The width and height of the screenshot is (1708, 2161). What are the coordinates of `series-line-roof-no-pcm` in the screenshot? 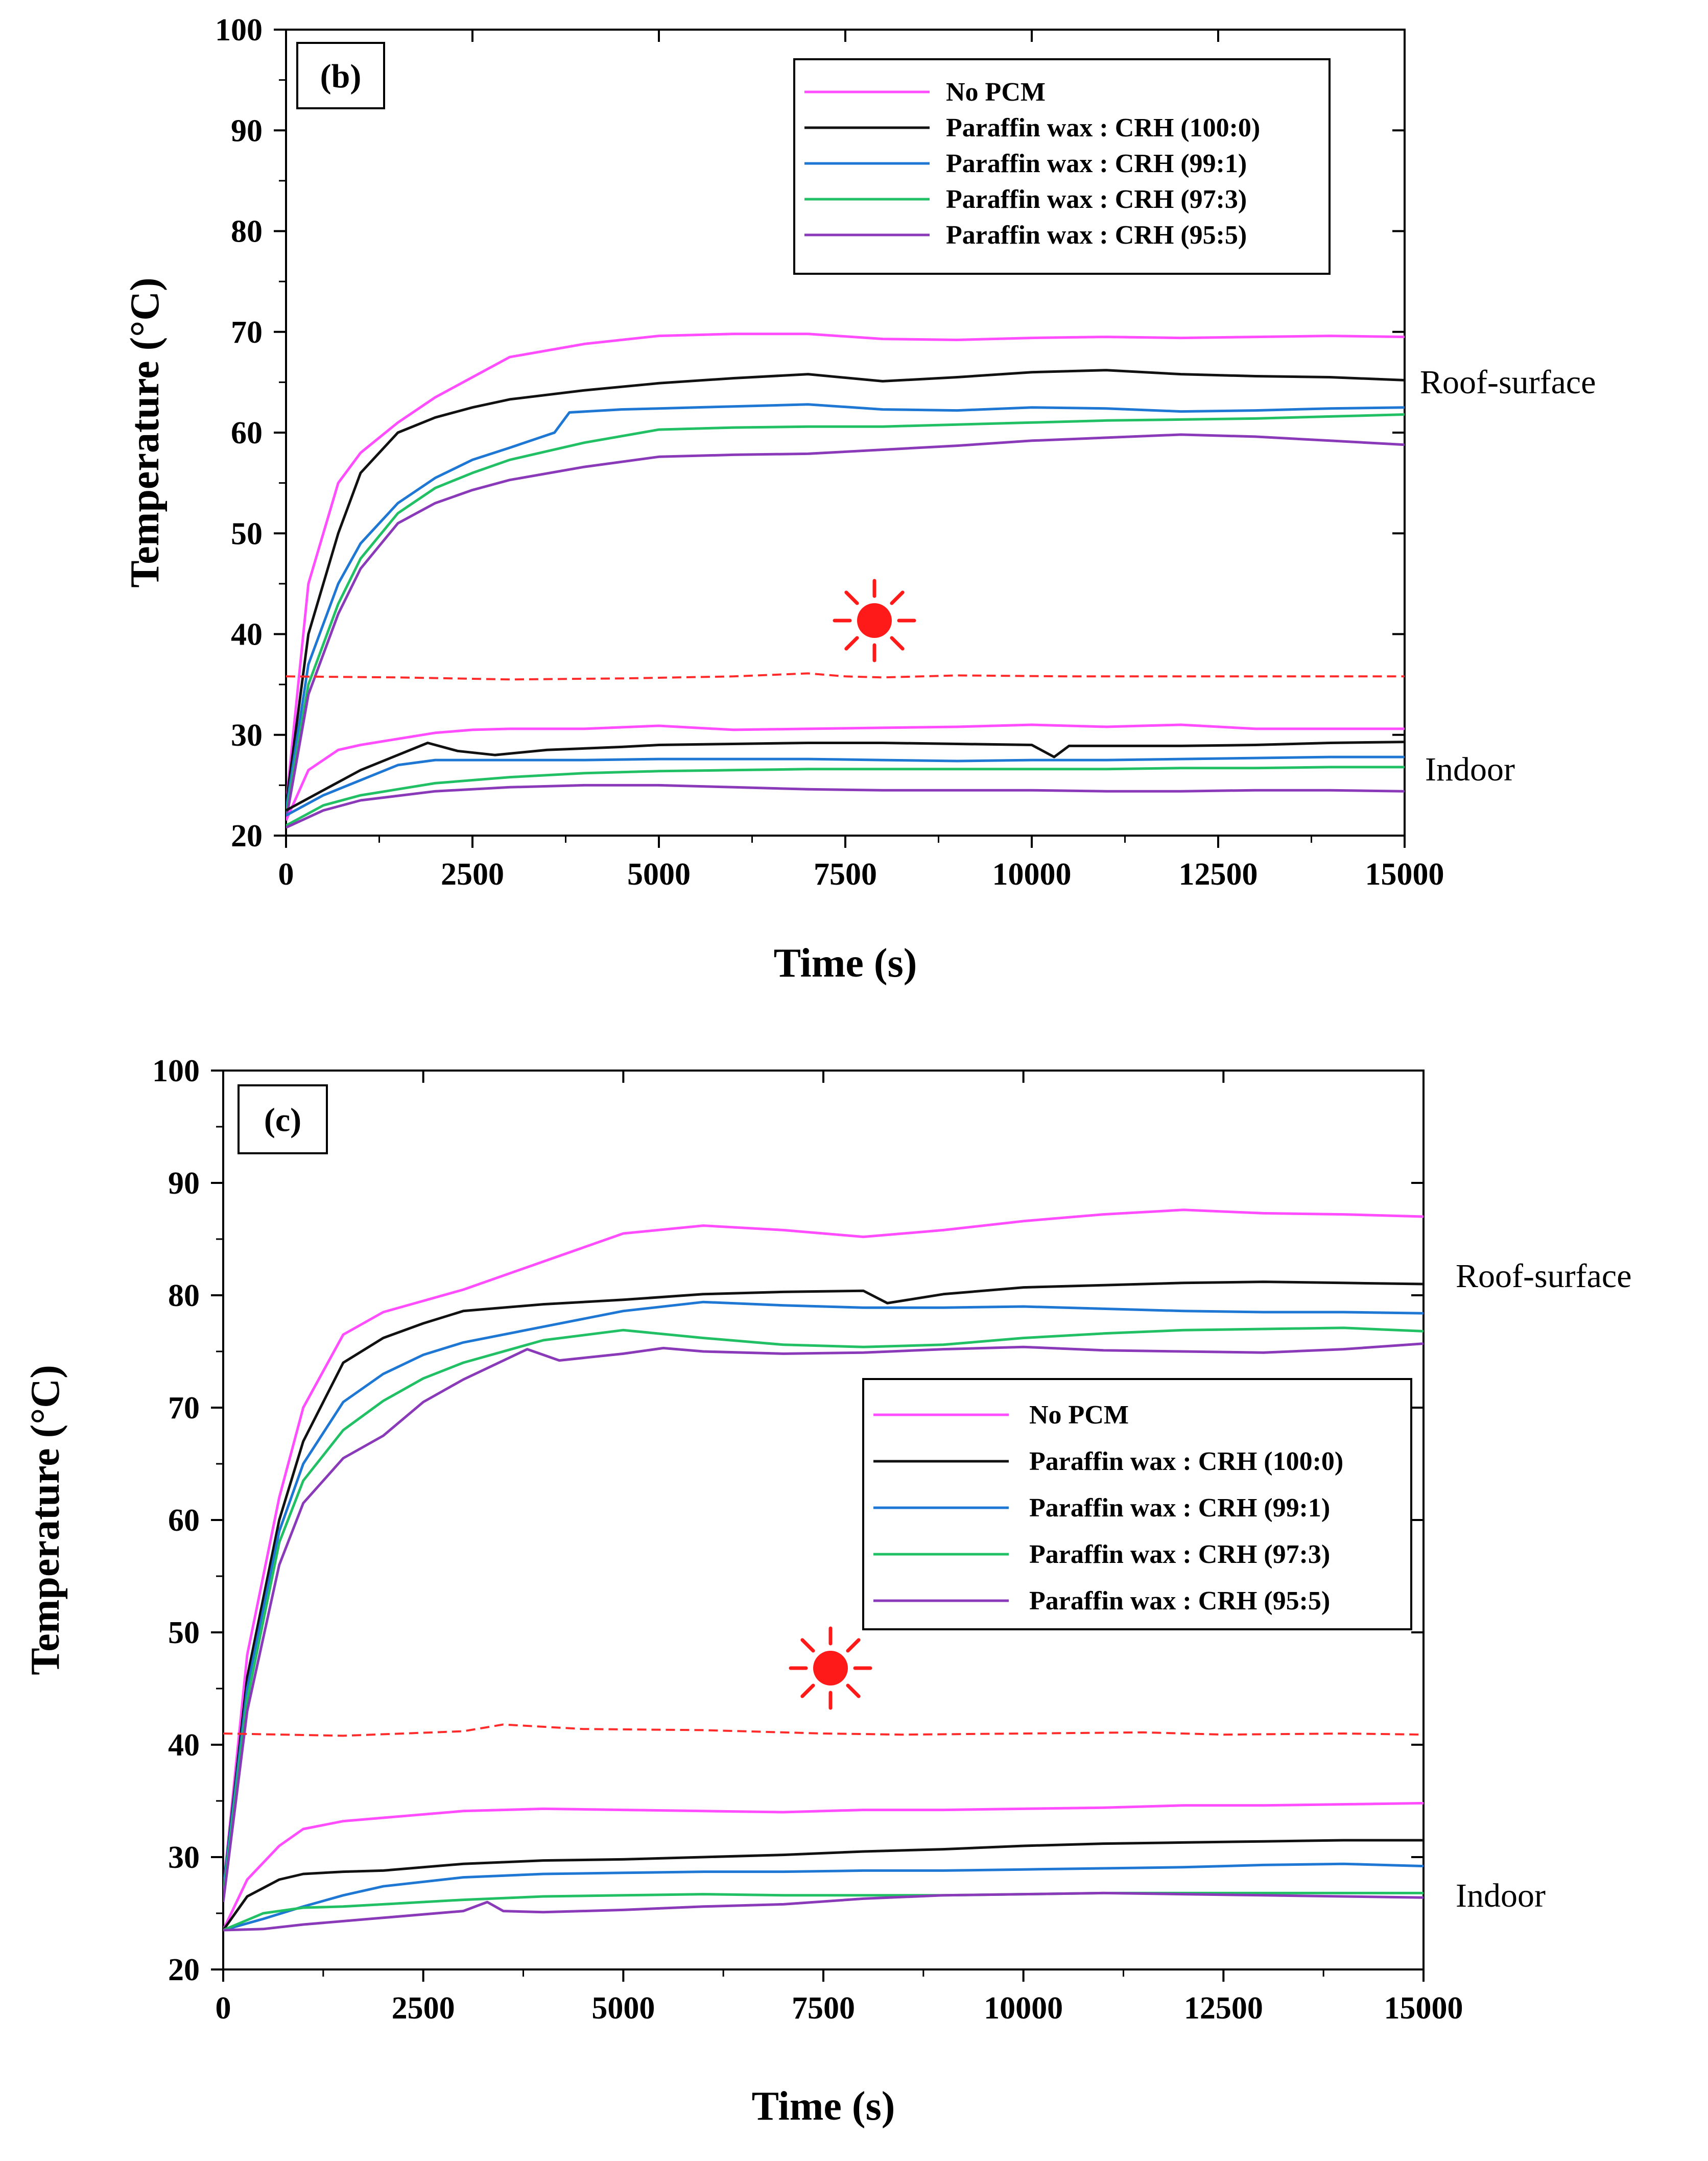 It's located at (845, 569).